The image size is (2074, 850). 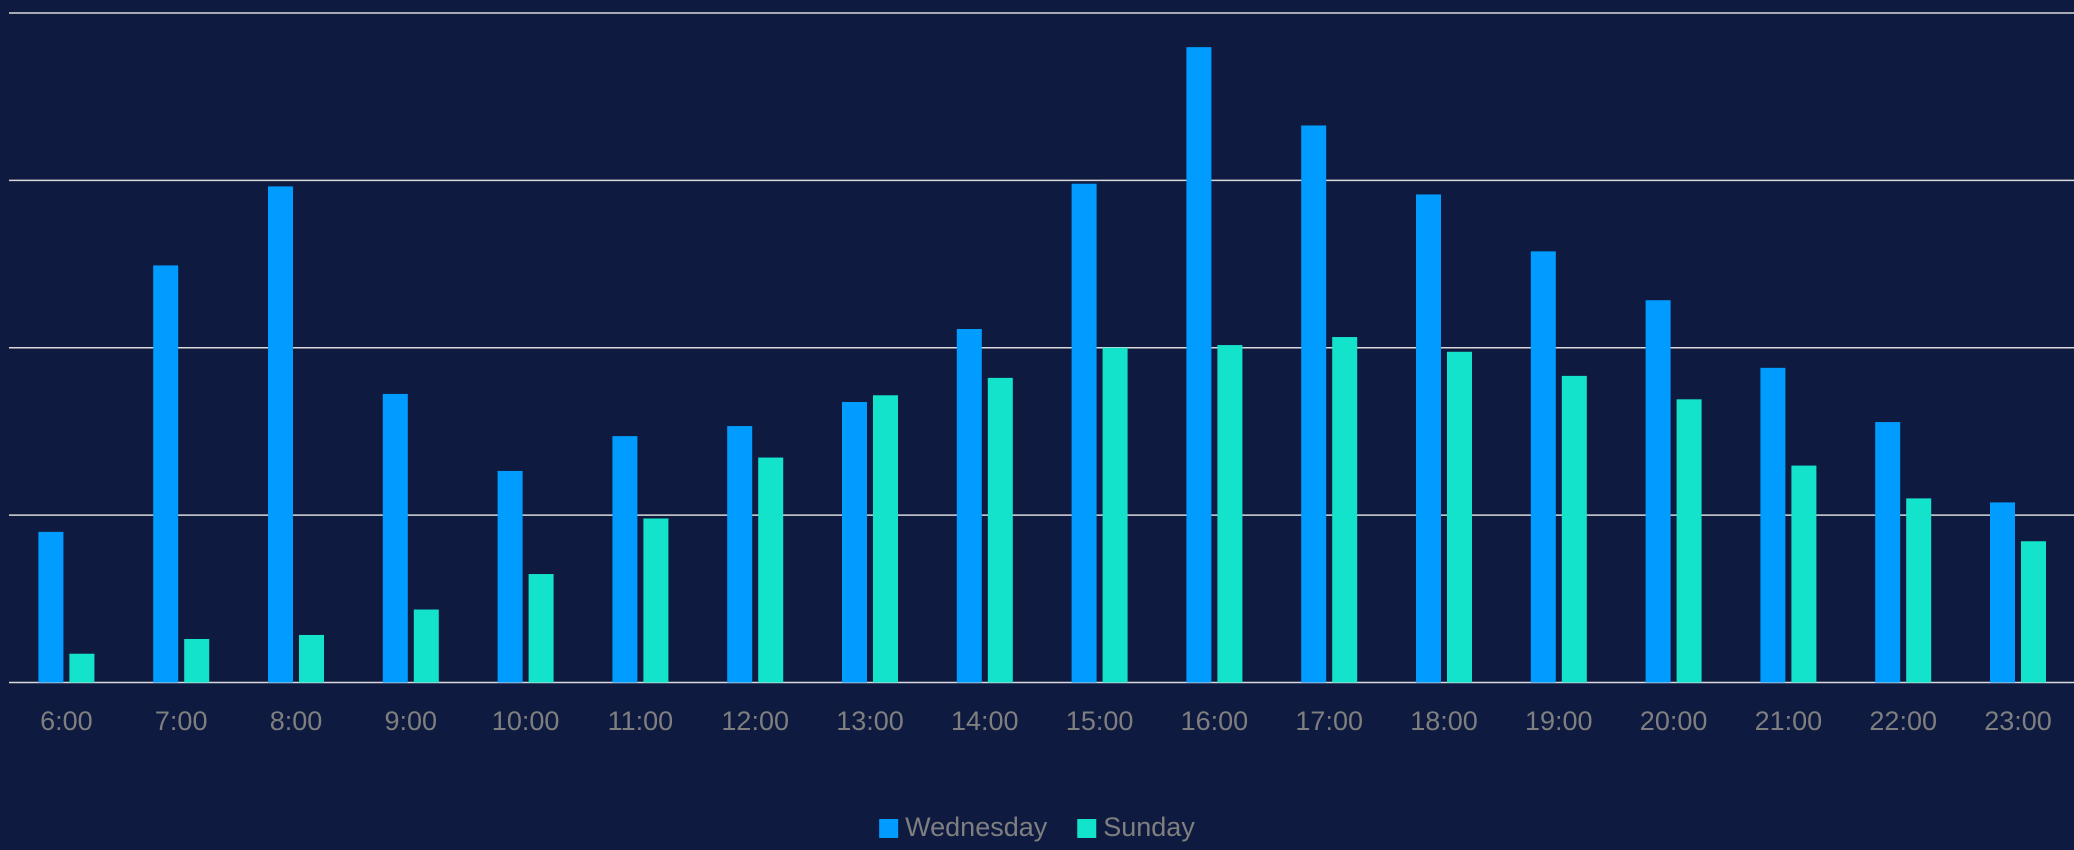 What do you see at coordinates (1444, 721) in the screenshot?
I see `x-tick-label: 18:00` at bounding box center [1444, 721].